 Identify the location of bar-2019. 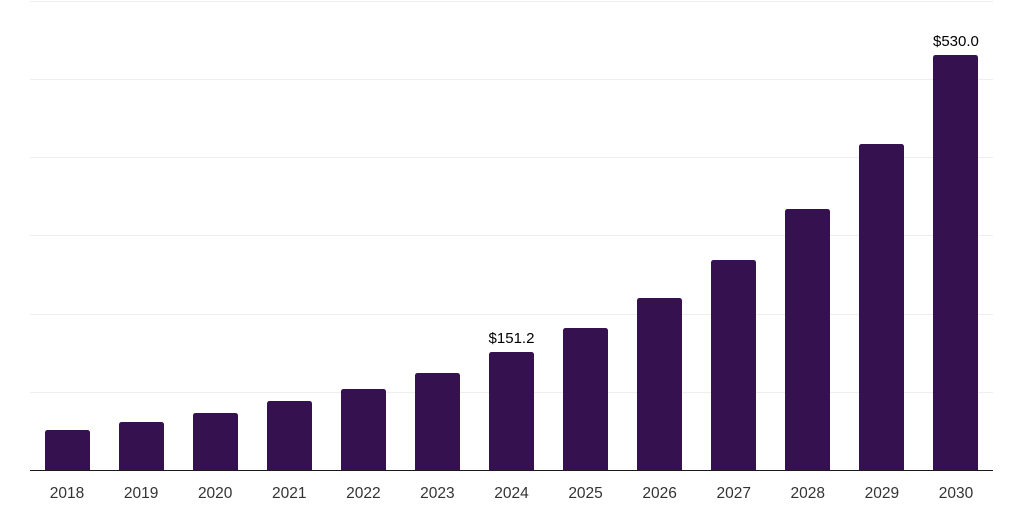
(141, 446).